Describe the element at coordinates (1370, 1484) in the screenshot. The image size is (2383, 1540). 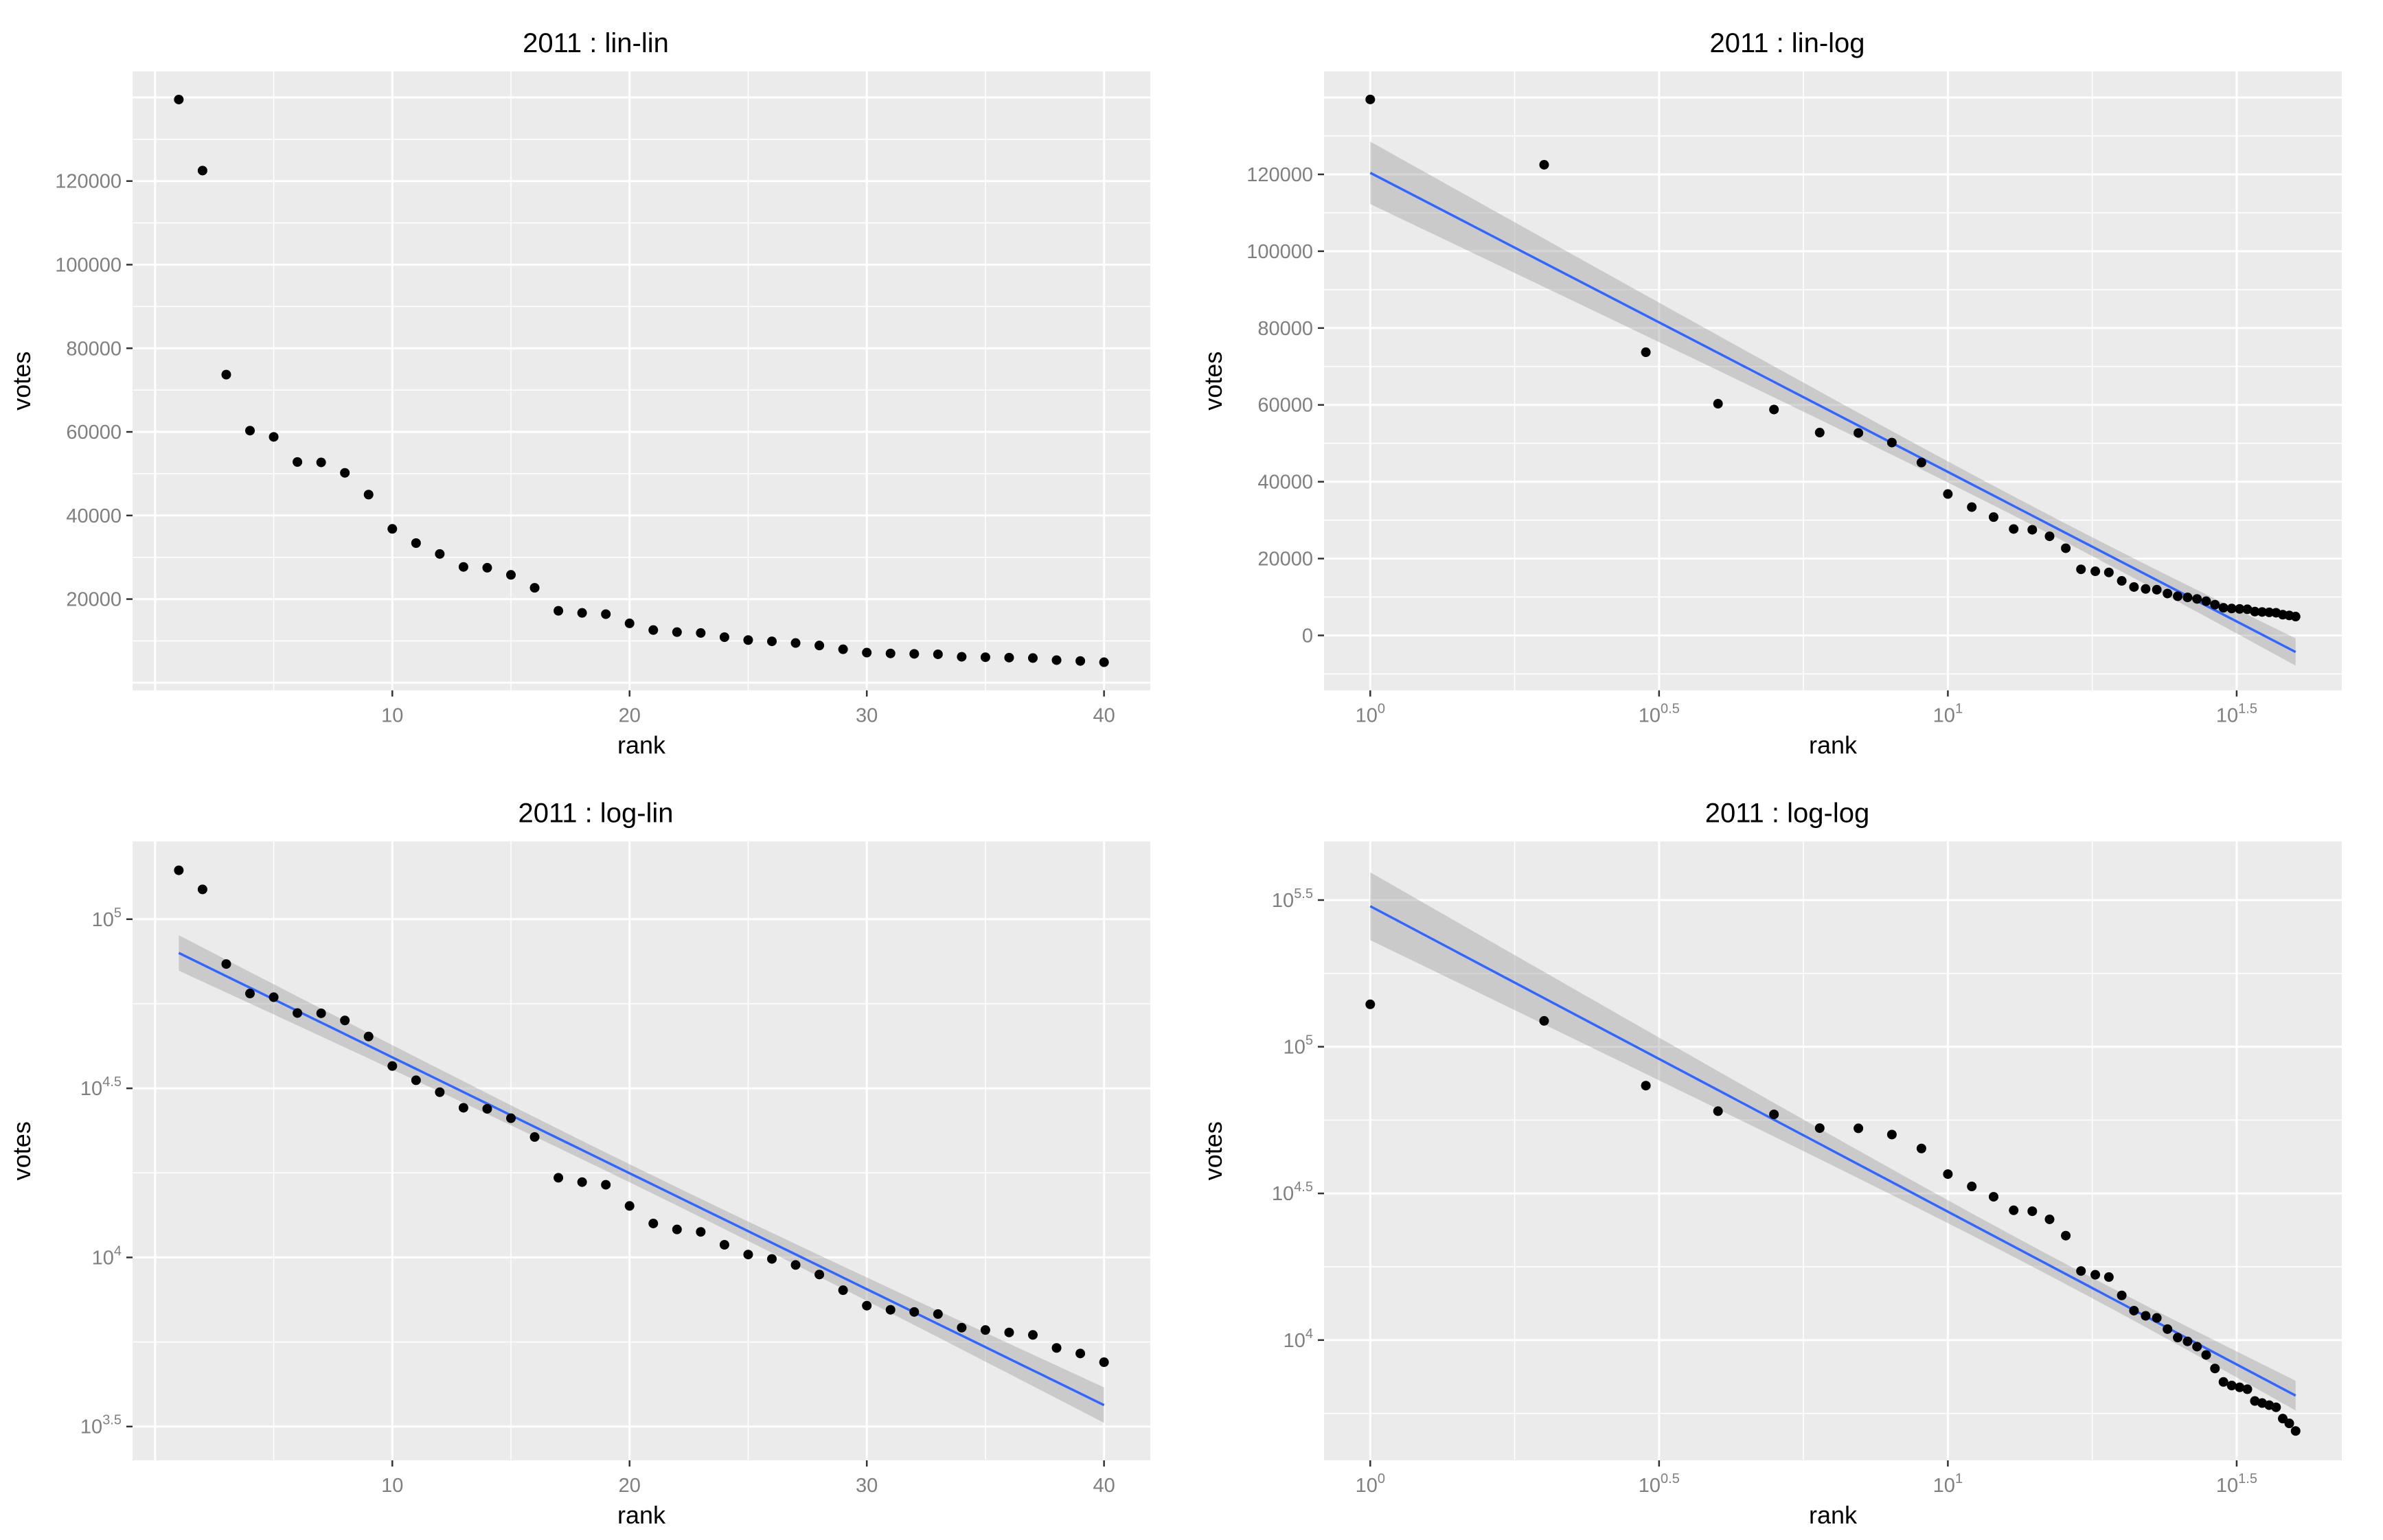
I see `x-tick-label: 10⁰` at that location.